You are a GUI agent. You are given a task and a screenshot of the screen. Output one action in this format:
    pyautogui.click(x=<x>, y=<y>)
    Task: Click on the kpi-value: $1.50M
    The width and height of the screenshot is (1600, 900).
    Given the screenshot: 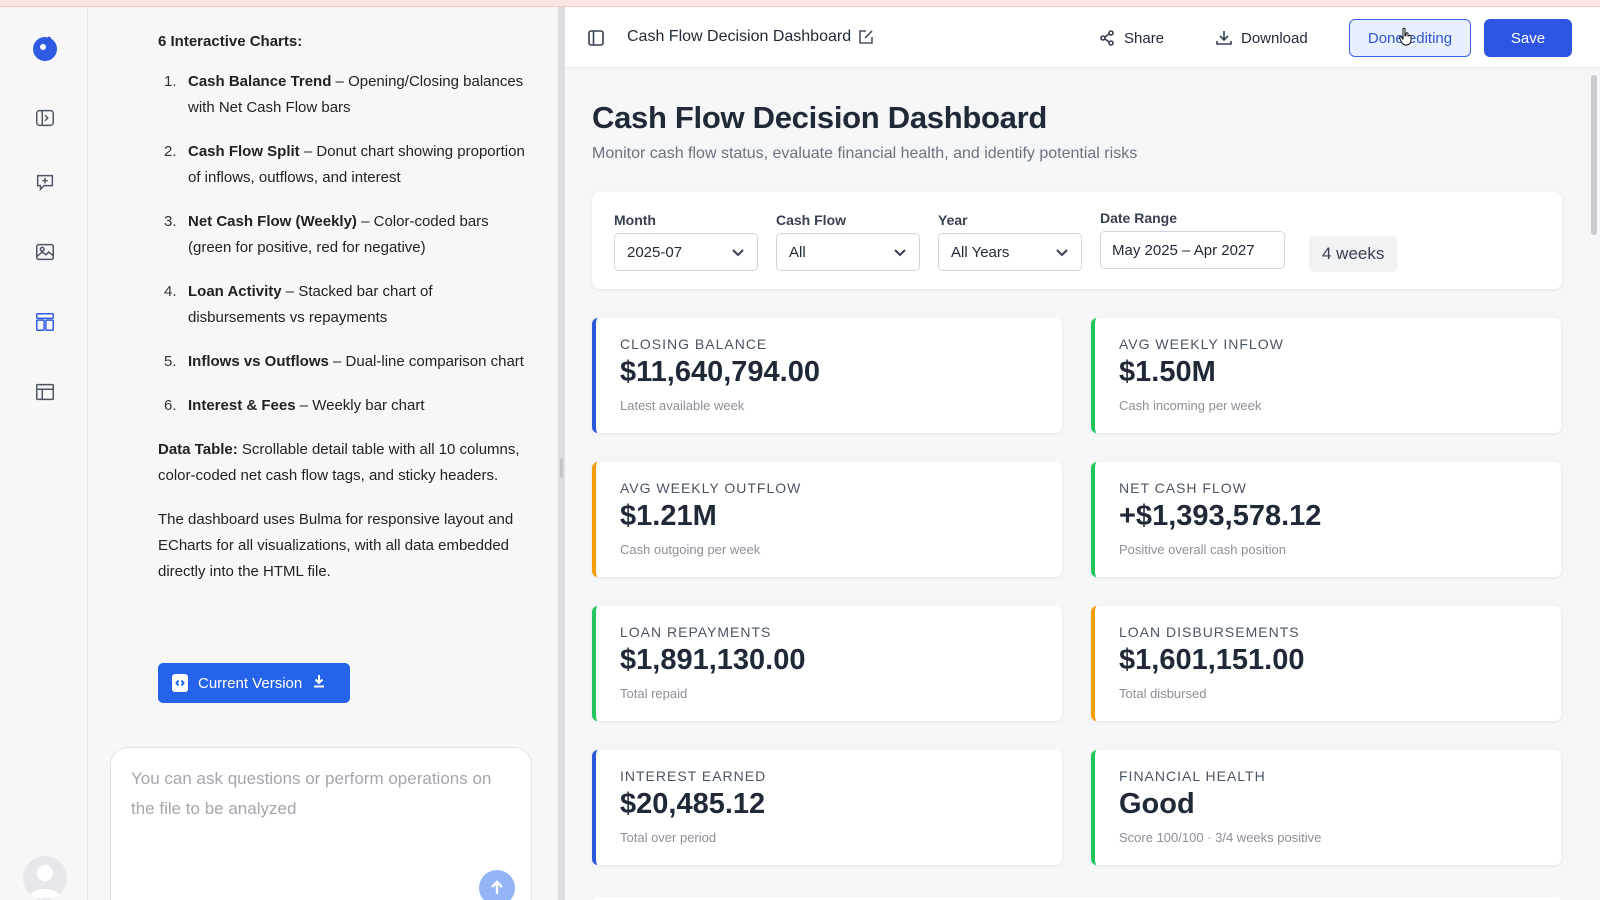 What is the action you would take?
    pyautogui.click(x=1167, y=372)
    